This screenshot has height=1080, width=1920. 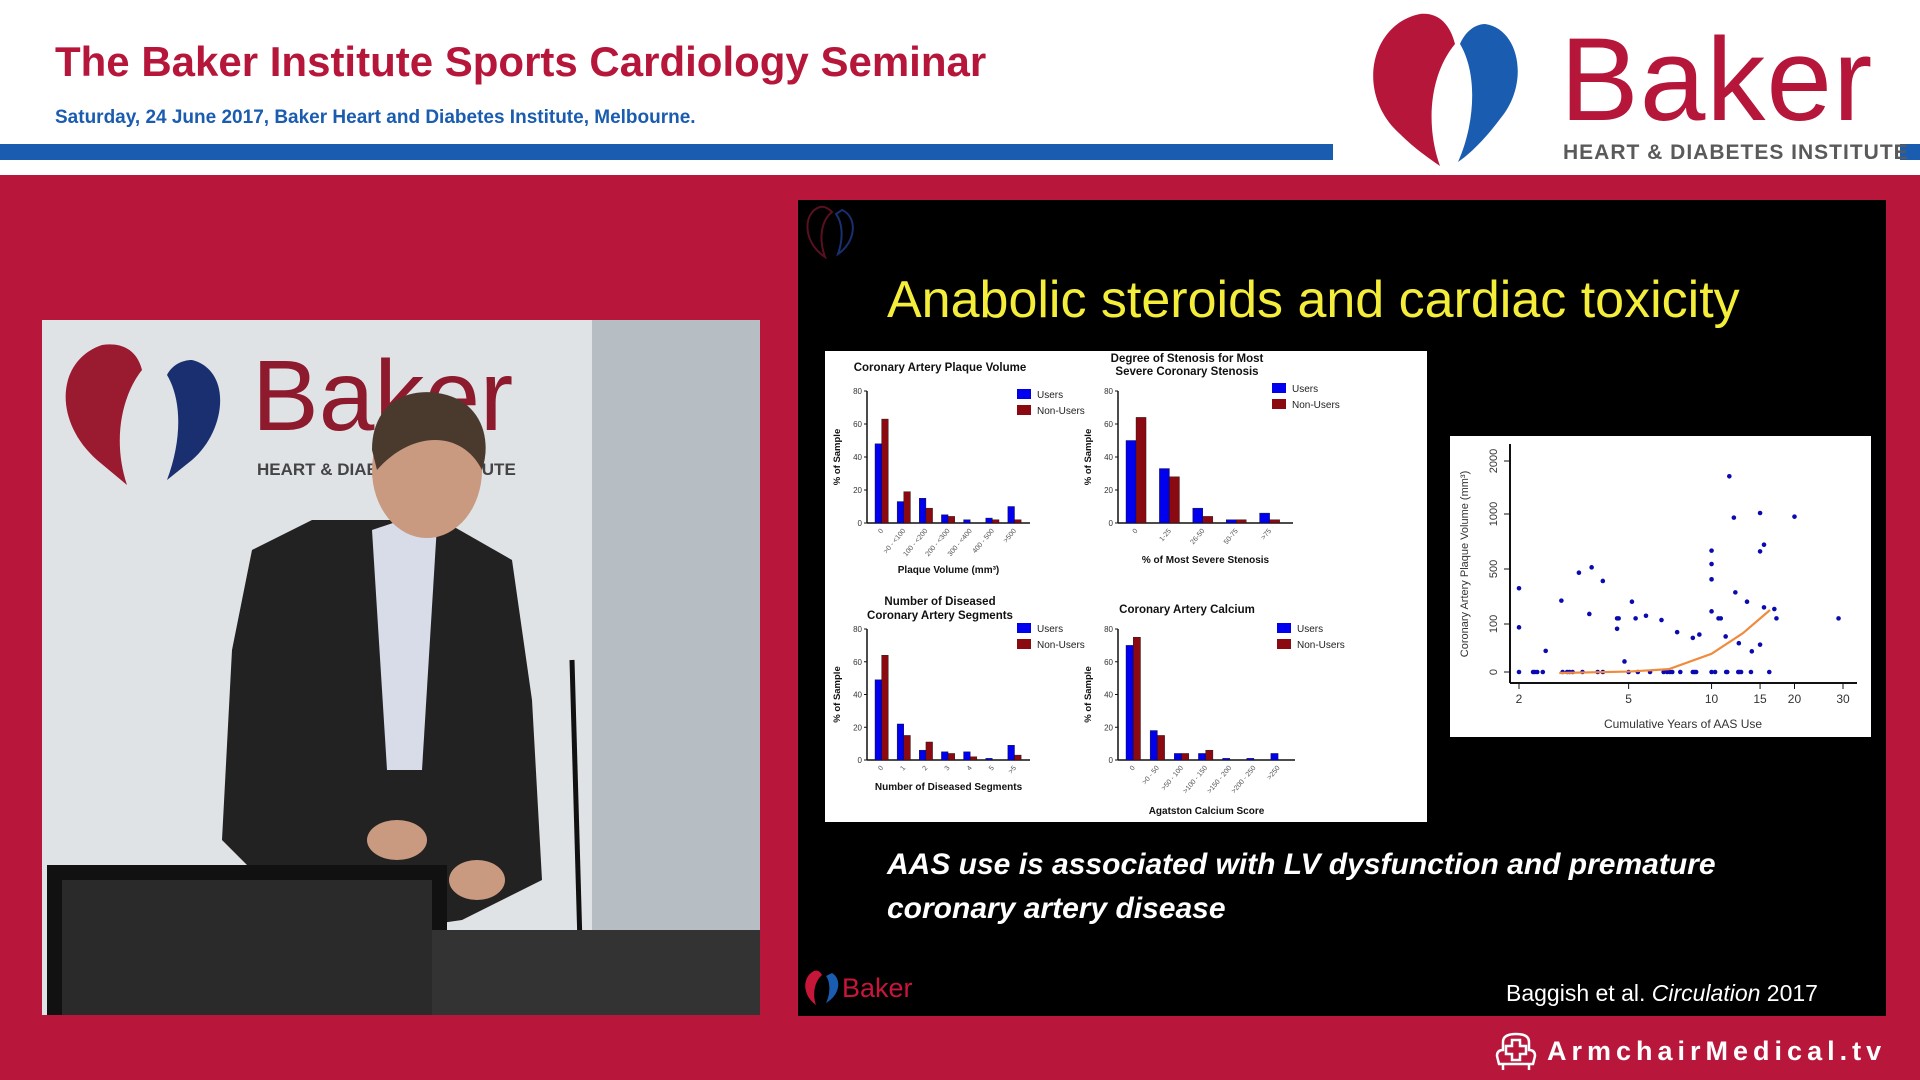 What do you see at coordinates (1628, 699) in the screenshot?
I see `x-tick-label: 5` at bounding box center [1628, 699].